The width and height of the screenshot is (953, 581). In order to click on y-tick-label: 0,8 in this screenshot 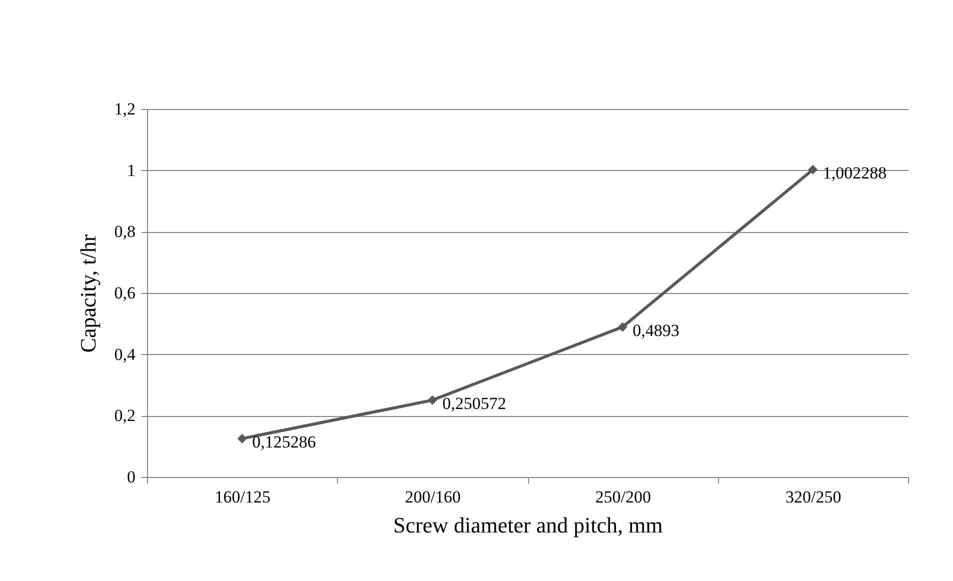, I will do `click(125, 232)`.